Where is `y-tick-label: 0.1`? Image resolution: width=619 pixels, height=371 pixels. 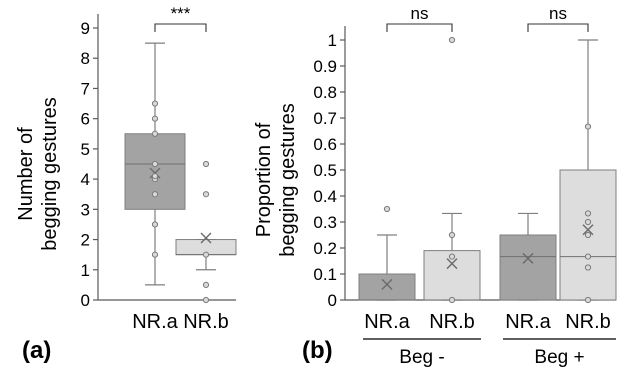
y-tick-label: 0.1 is located at coordinates (325, 274).